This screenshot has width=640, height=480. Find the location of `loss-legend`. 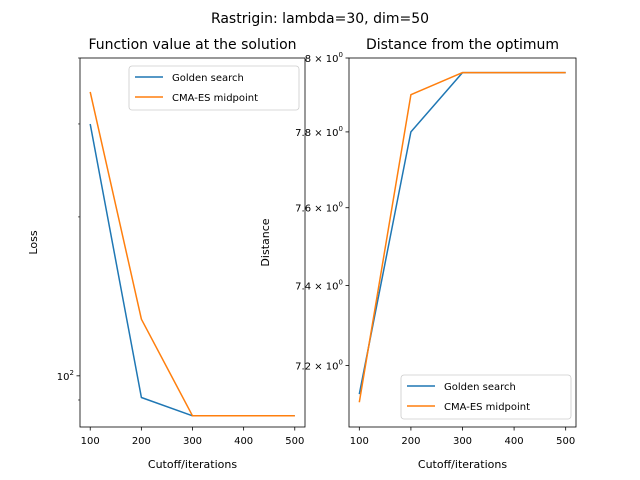

loss-legend is located at coordinates (214, 88).